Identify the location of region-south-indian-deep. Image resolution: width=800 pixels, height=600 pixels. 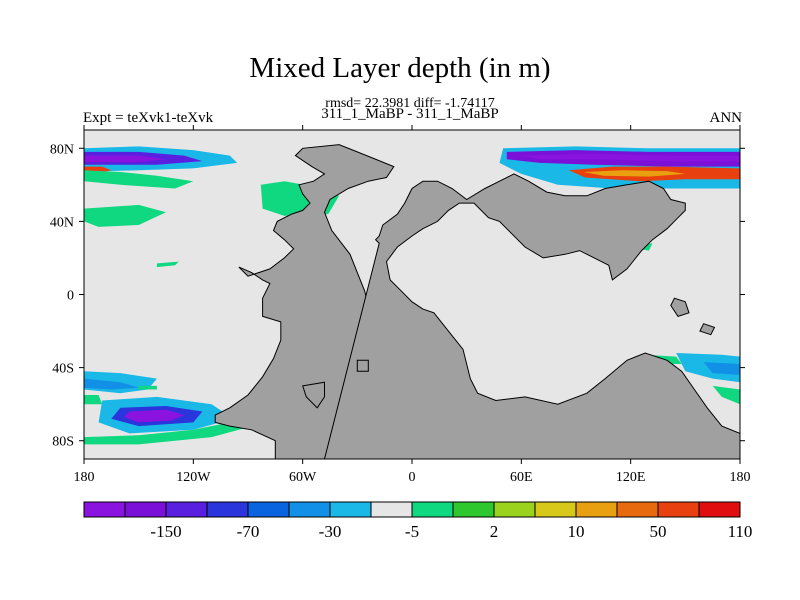
(726, 395).